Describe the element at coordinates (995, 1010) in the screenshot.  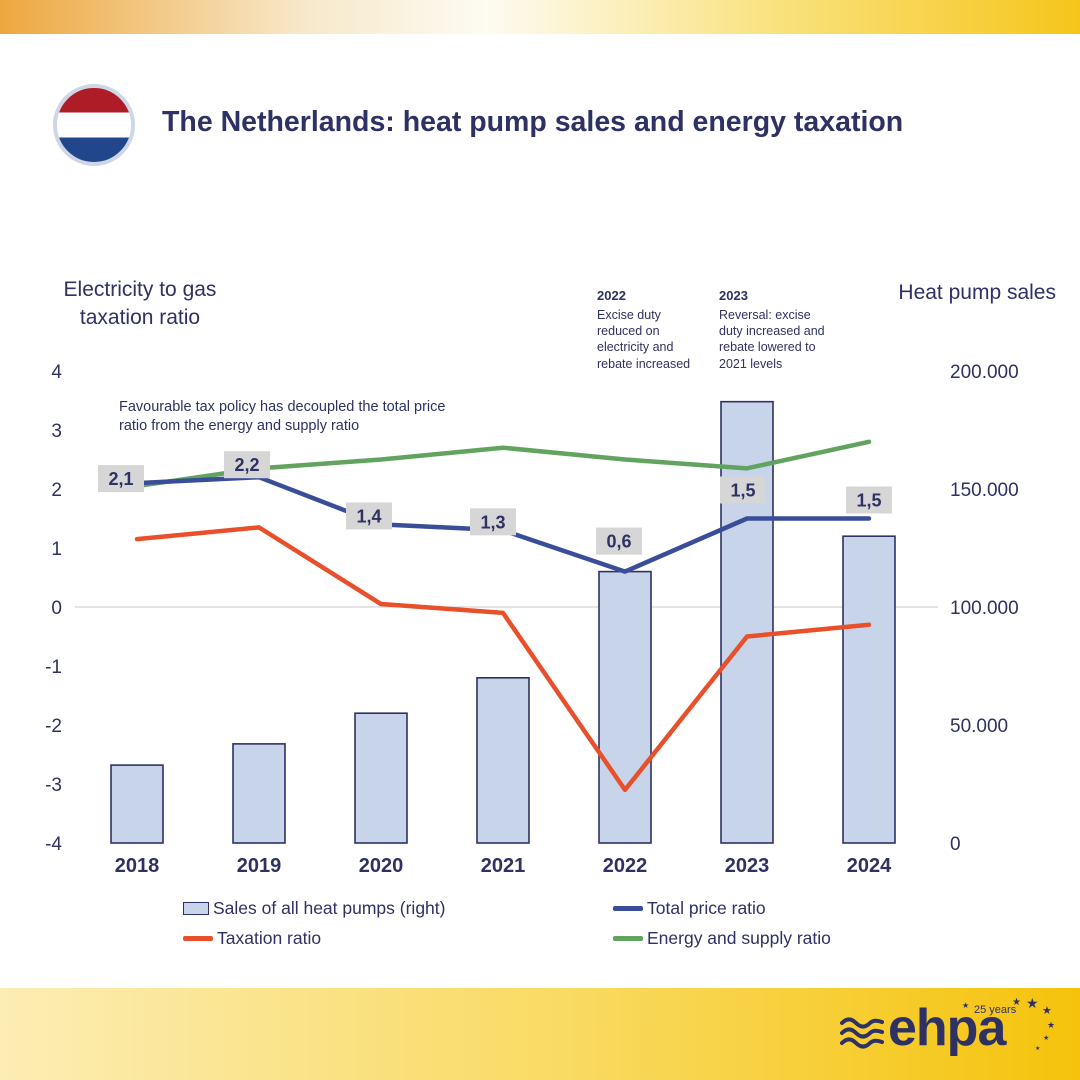
I see `anniversary-label: 25 years` at that location.